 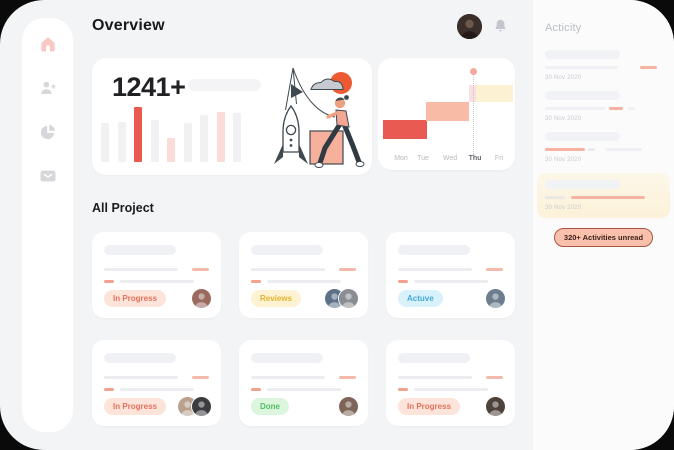 What do you see at coordinates (319, 117) in the screenshot?
I see `rocket-launch-illustration` at bounding box center [319, 117].